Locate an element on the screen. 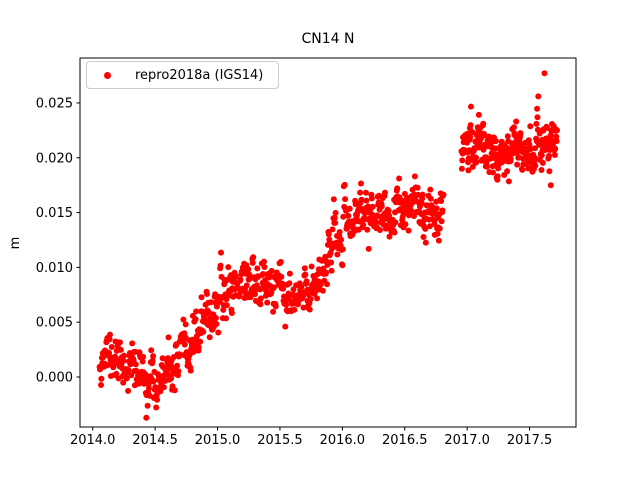 The image size is (640, 480). x-tick-label: 2015.0 is located at coordinates (218, 440).